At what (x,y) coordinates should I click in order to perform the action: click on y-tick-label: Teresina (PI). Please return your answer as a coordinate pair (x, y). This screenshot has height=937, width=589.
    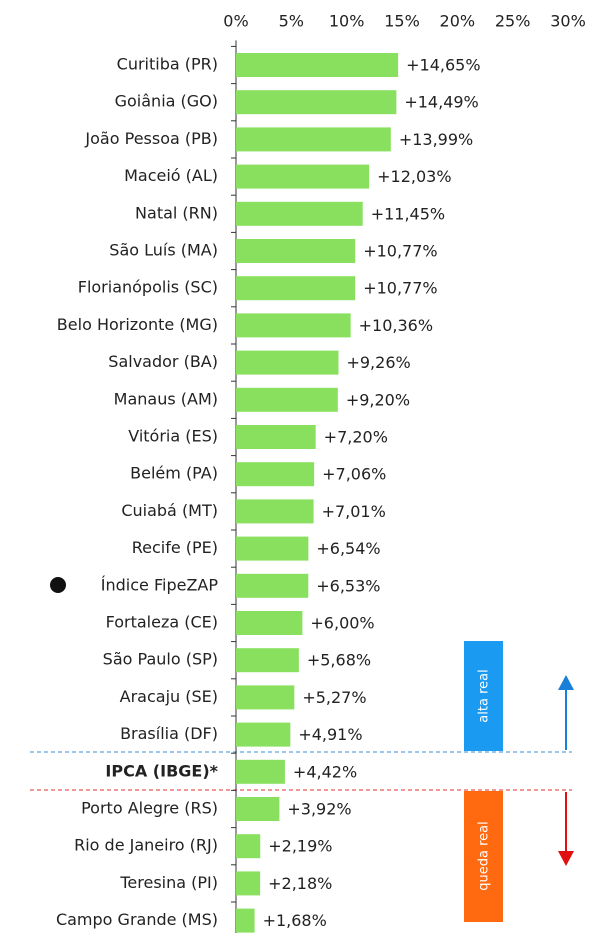
    Looking at the image, I should click on (168, 882).